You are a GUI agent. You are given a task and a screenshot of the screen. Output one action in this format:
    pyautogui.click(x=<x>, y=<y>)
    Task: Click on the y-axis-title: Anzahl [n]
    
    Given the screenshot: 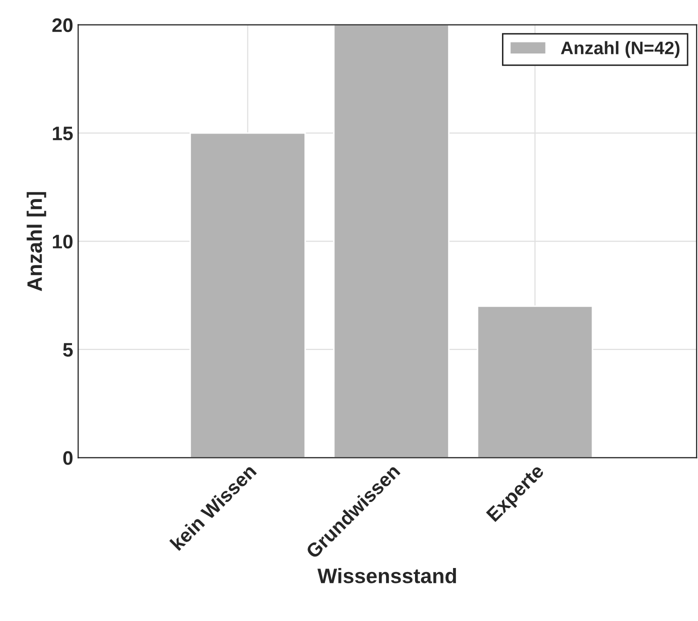 What is the action you would take?
    pyautogui.click(x=36, y=242)
    